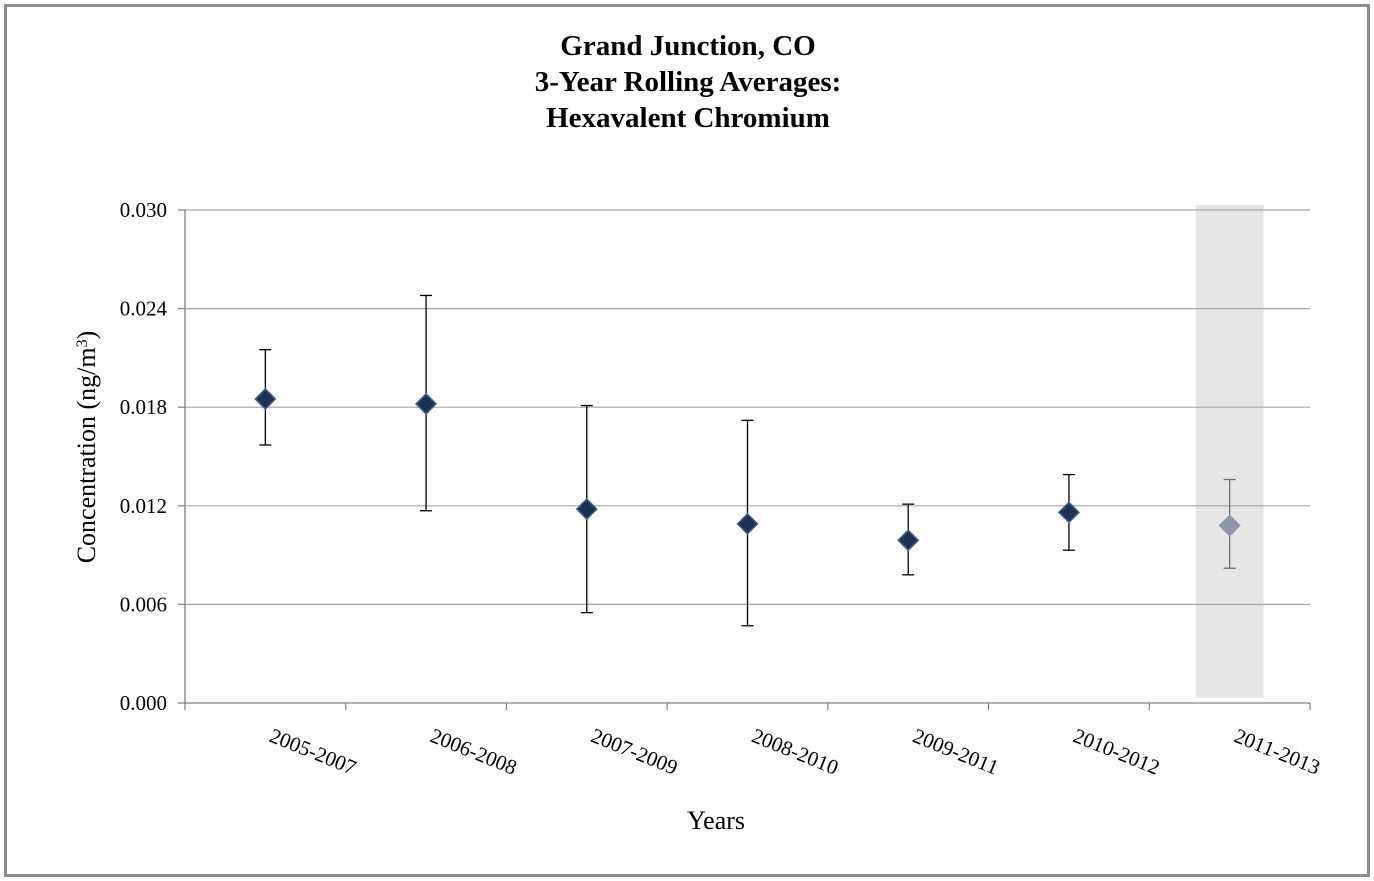 Image resolution: width=1374 pixels, height=881 pixels. Describe the element at coordinates (143, 210) in the screenshot. I see `y-tick-label-5: 0.030` at that location.